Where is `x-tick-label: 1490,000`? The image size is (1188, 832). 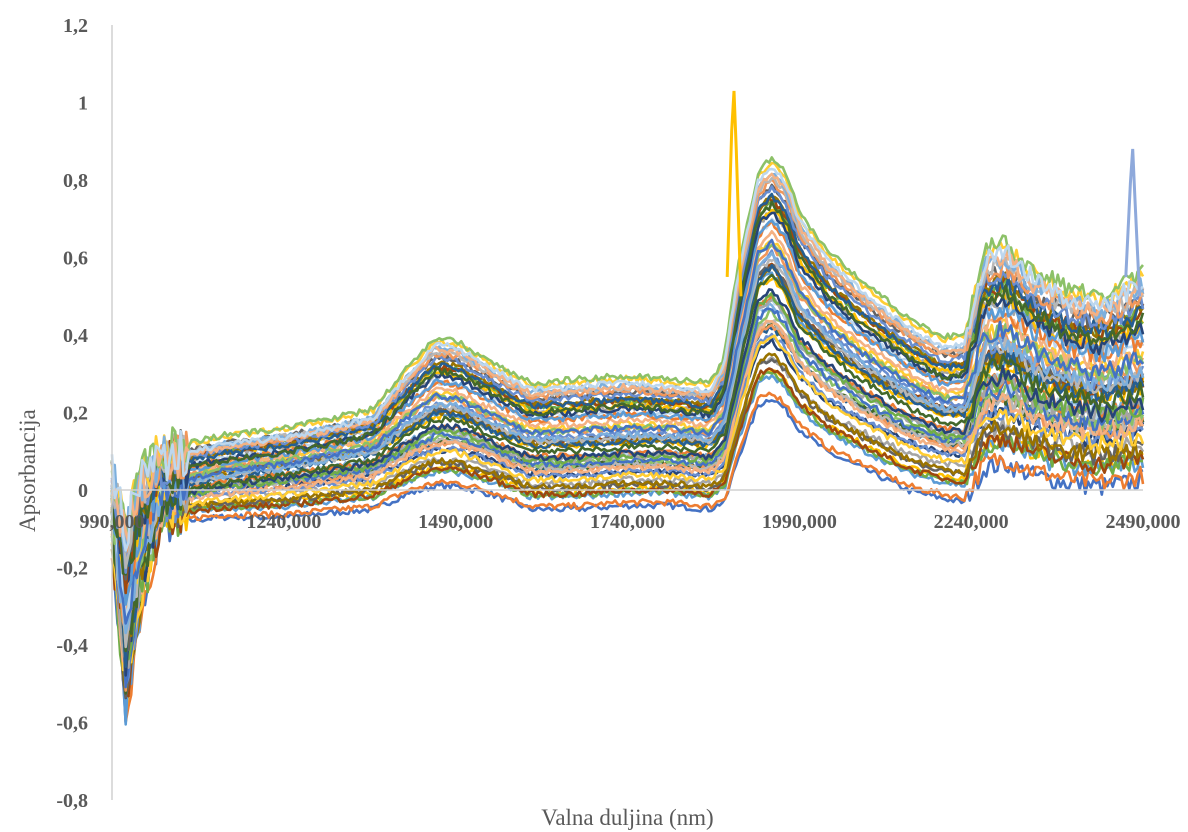 x-tick-label: 1490,000 is located at coordinates (455, 522).